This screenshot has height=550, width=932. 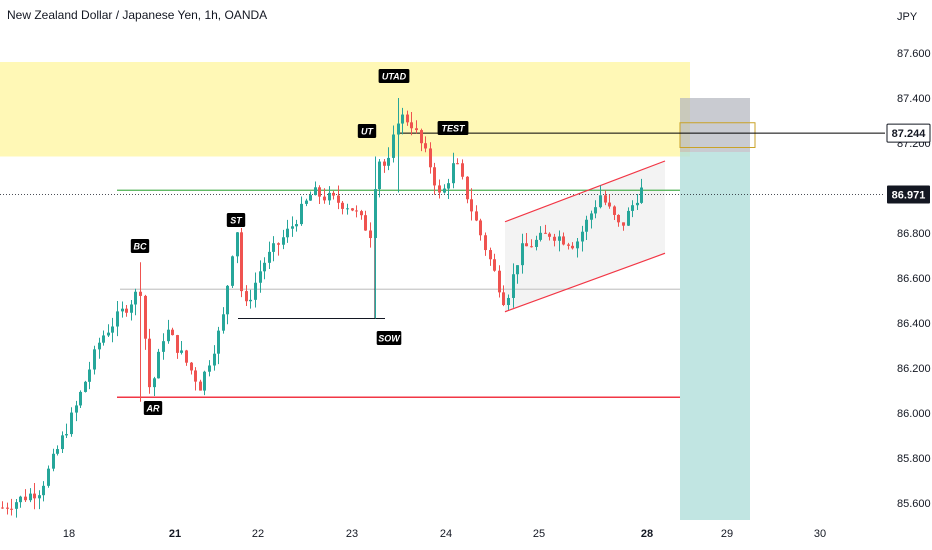 I want to click on position-outline, so click(x=717, y=135).